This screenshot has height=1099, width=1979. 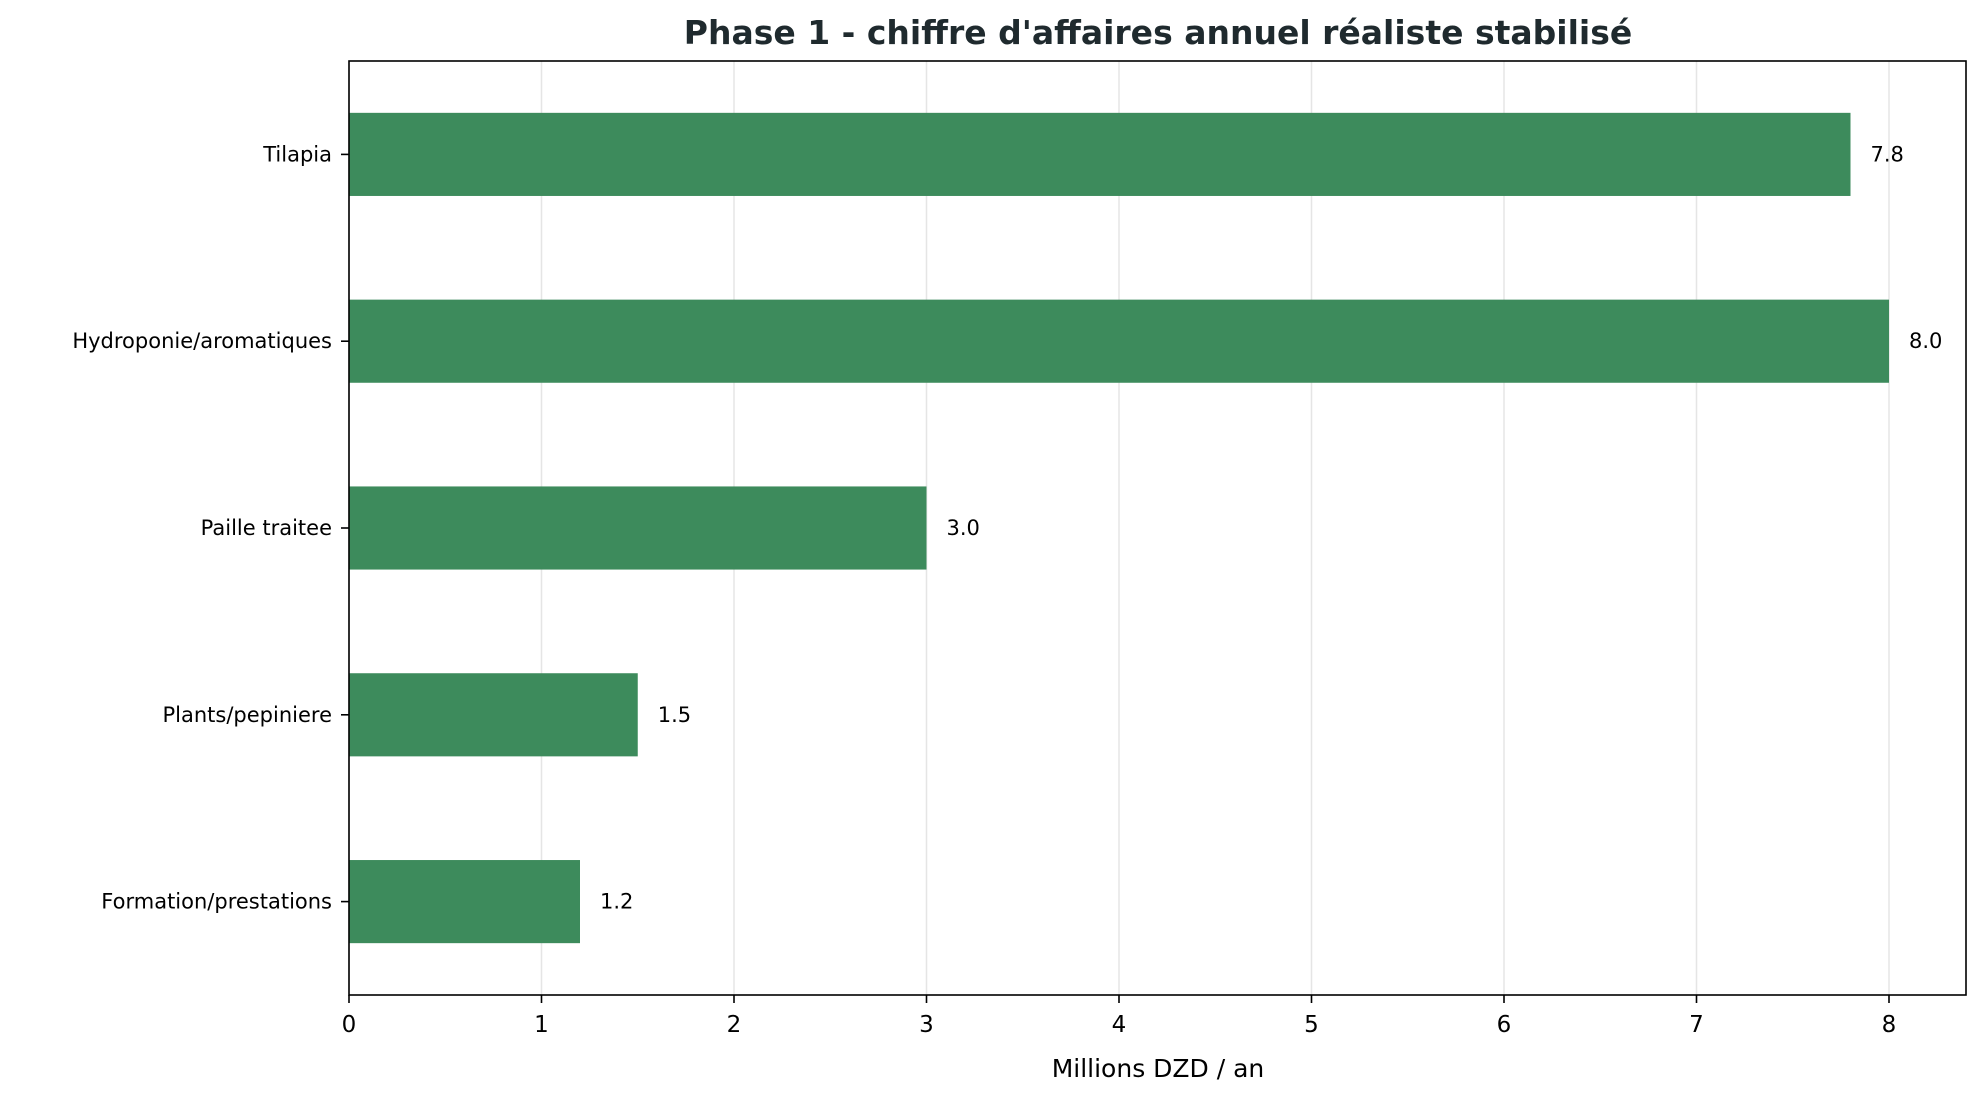 I want to click on x-tick-label: 2, so click(x=734, y=1025).